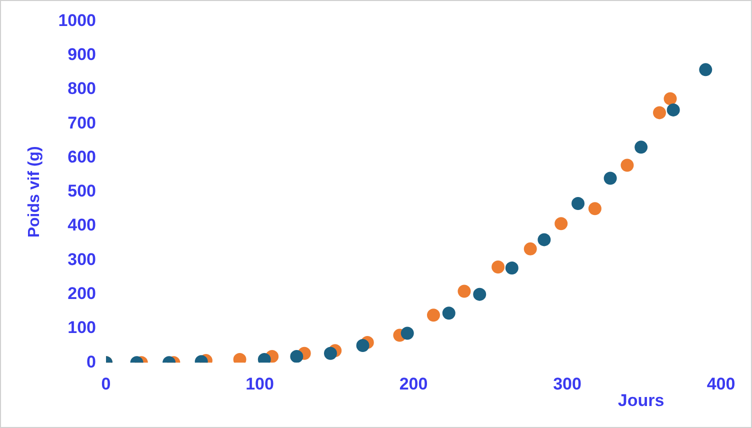 The height and width of the screenshot is (428, 752). I want to click on y-tick-label: 500, so click(82, 191).